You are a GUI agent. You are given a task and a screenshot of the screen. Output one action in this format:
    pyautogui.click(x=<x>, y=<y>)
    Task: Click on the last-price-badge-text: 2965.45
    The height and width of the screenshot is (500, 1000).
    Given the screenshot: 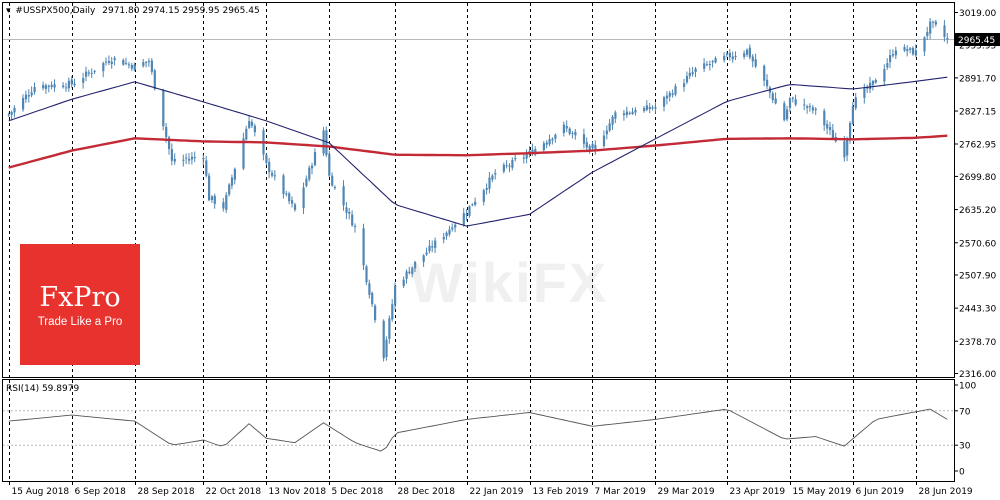 What is the action you would take?
    pyautogui.click(x=976, y=41)
    